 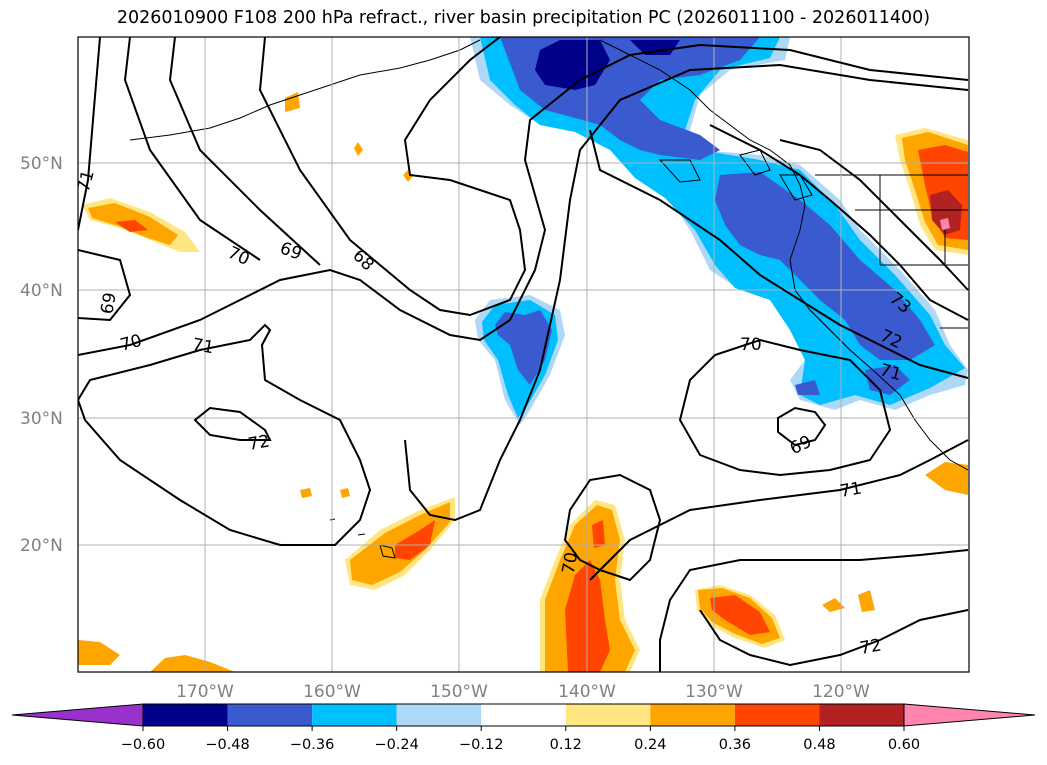 What do you see at coordinates (841, 692) in the screenshot?
I see `lon-label-120w: 120°W` at bounding box center [841, 692].